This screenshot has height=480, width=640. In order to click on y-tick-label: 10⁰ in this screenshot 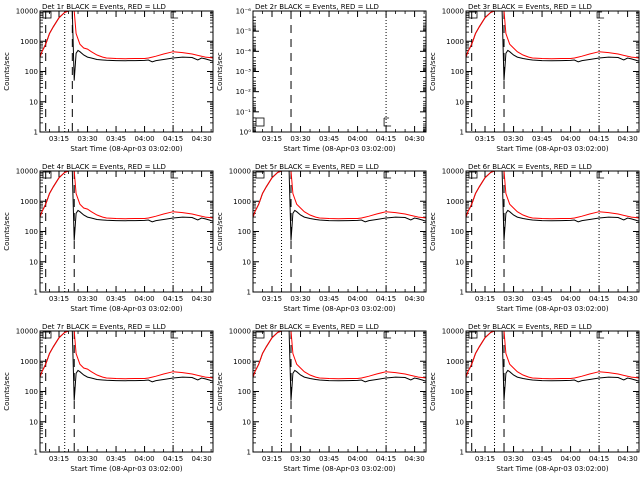, I will do `click(245, 133)`.